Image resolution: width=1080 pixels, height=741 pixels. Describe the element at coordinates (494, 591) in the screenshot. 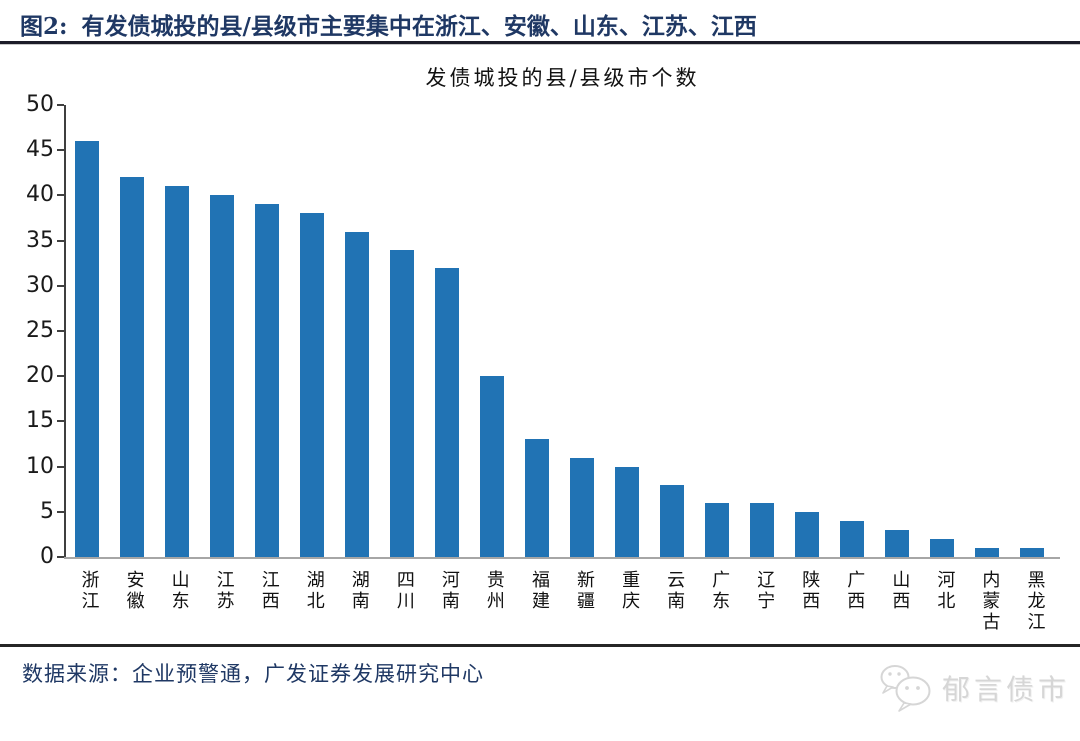

I see `x-label-贵州: 贵州` at that location.